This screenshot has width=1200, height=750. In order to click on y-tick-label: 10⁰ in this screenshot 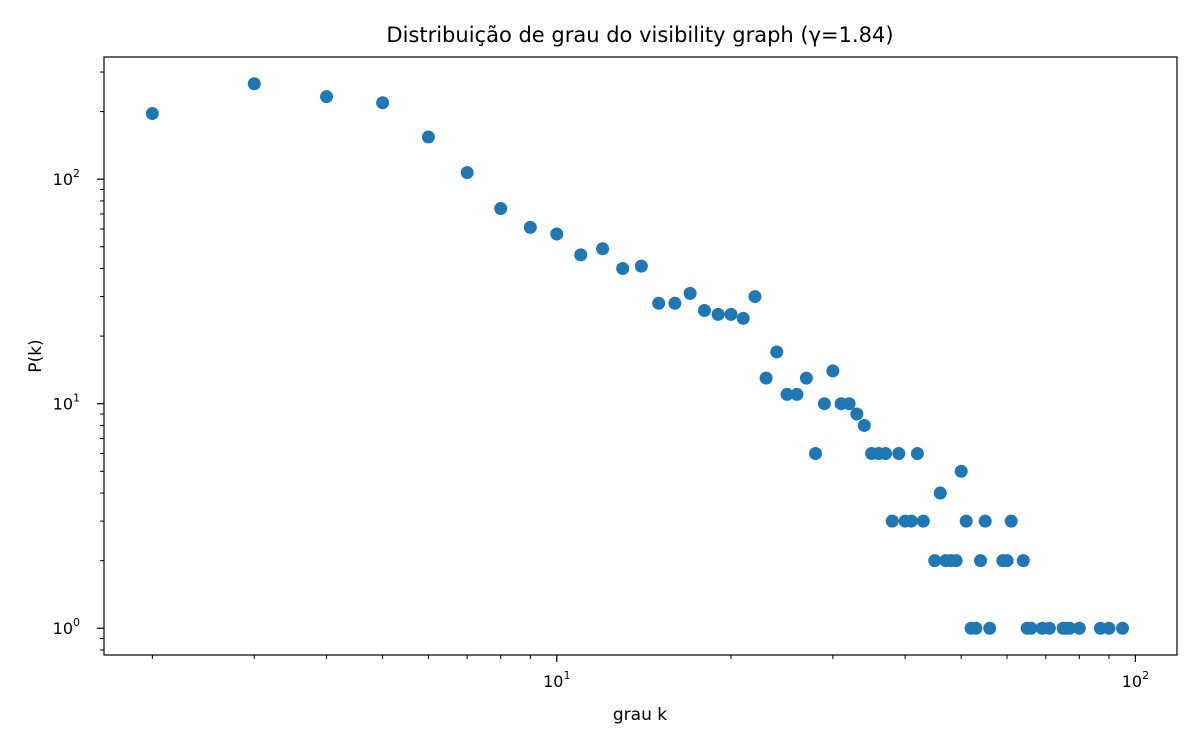, I will do `click(66, 627)`.